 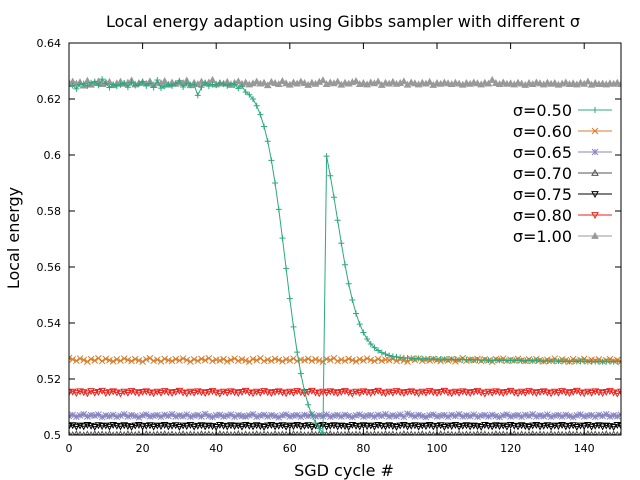 What do you see at coordinates (562, 152) in the screenshot?
I see `legend-item-sigma-065: σ=0.65` at bounding box center [562, 152].